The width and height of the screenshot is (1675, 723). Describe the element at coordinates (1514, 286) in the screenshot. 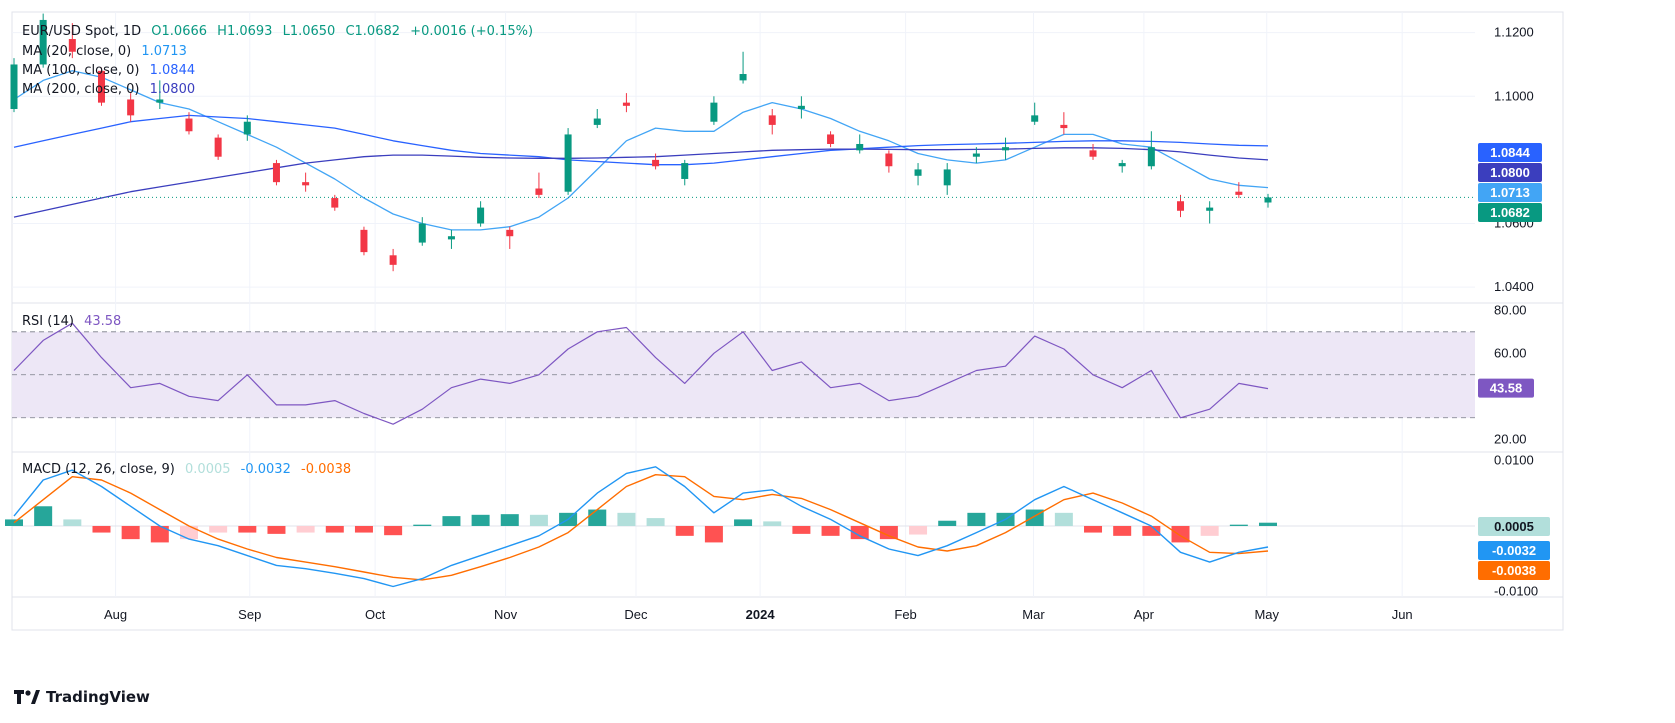

I see `price-tick-label: 1.0400` at that location.